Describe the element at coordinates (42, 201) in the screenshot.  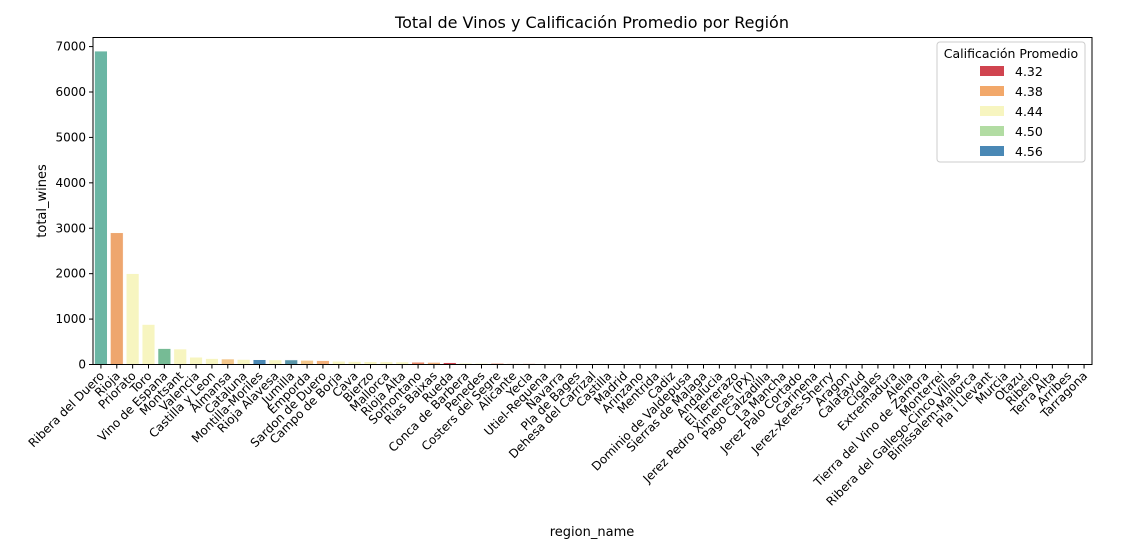
I see `y-axis-label: total_wines` at that location.